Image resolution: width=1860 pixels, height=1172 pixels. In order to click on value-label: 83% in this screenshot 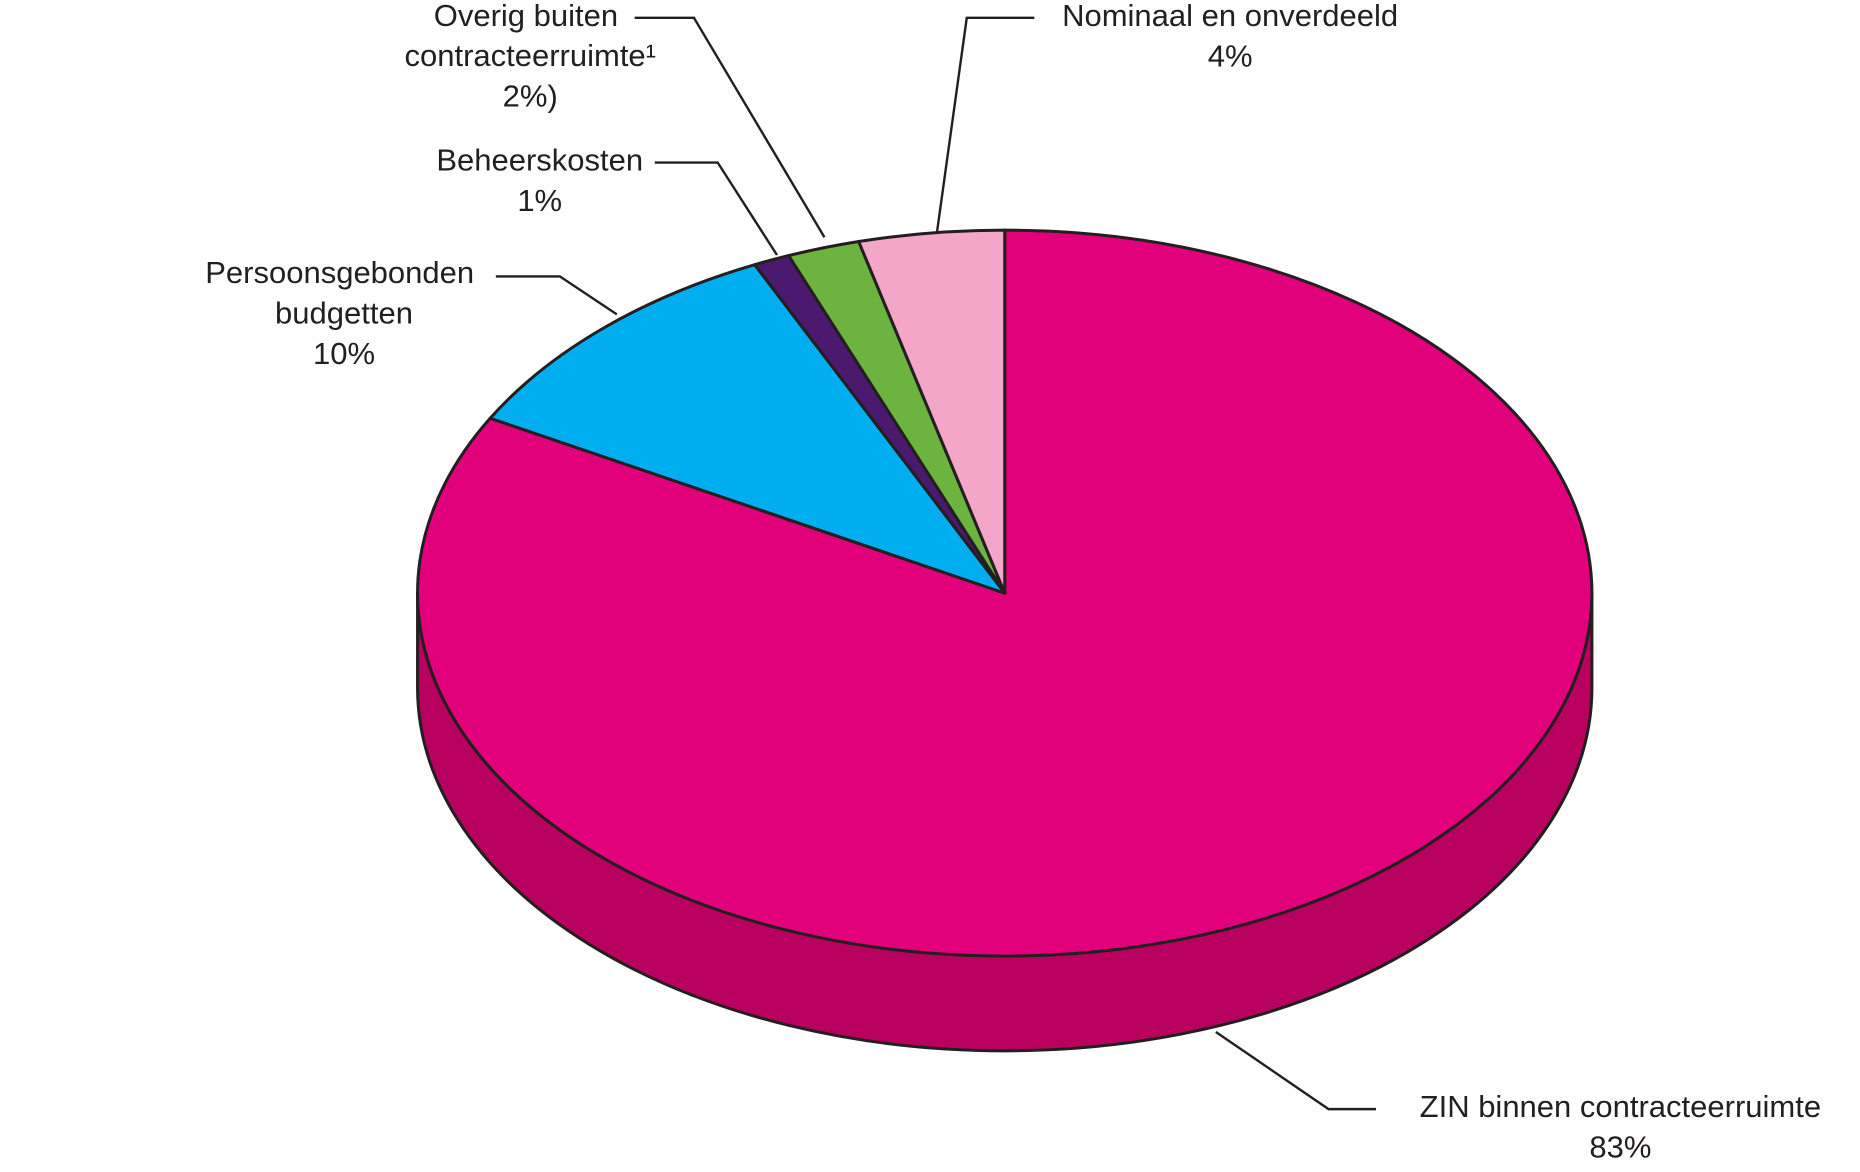, I will do `click(1620, 1147)`.